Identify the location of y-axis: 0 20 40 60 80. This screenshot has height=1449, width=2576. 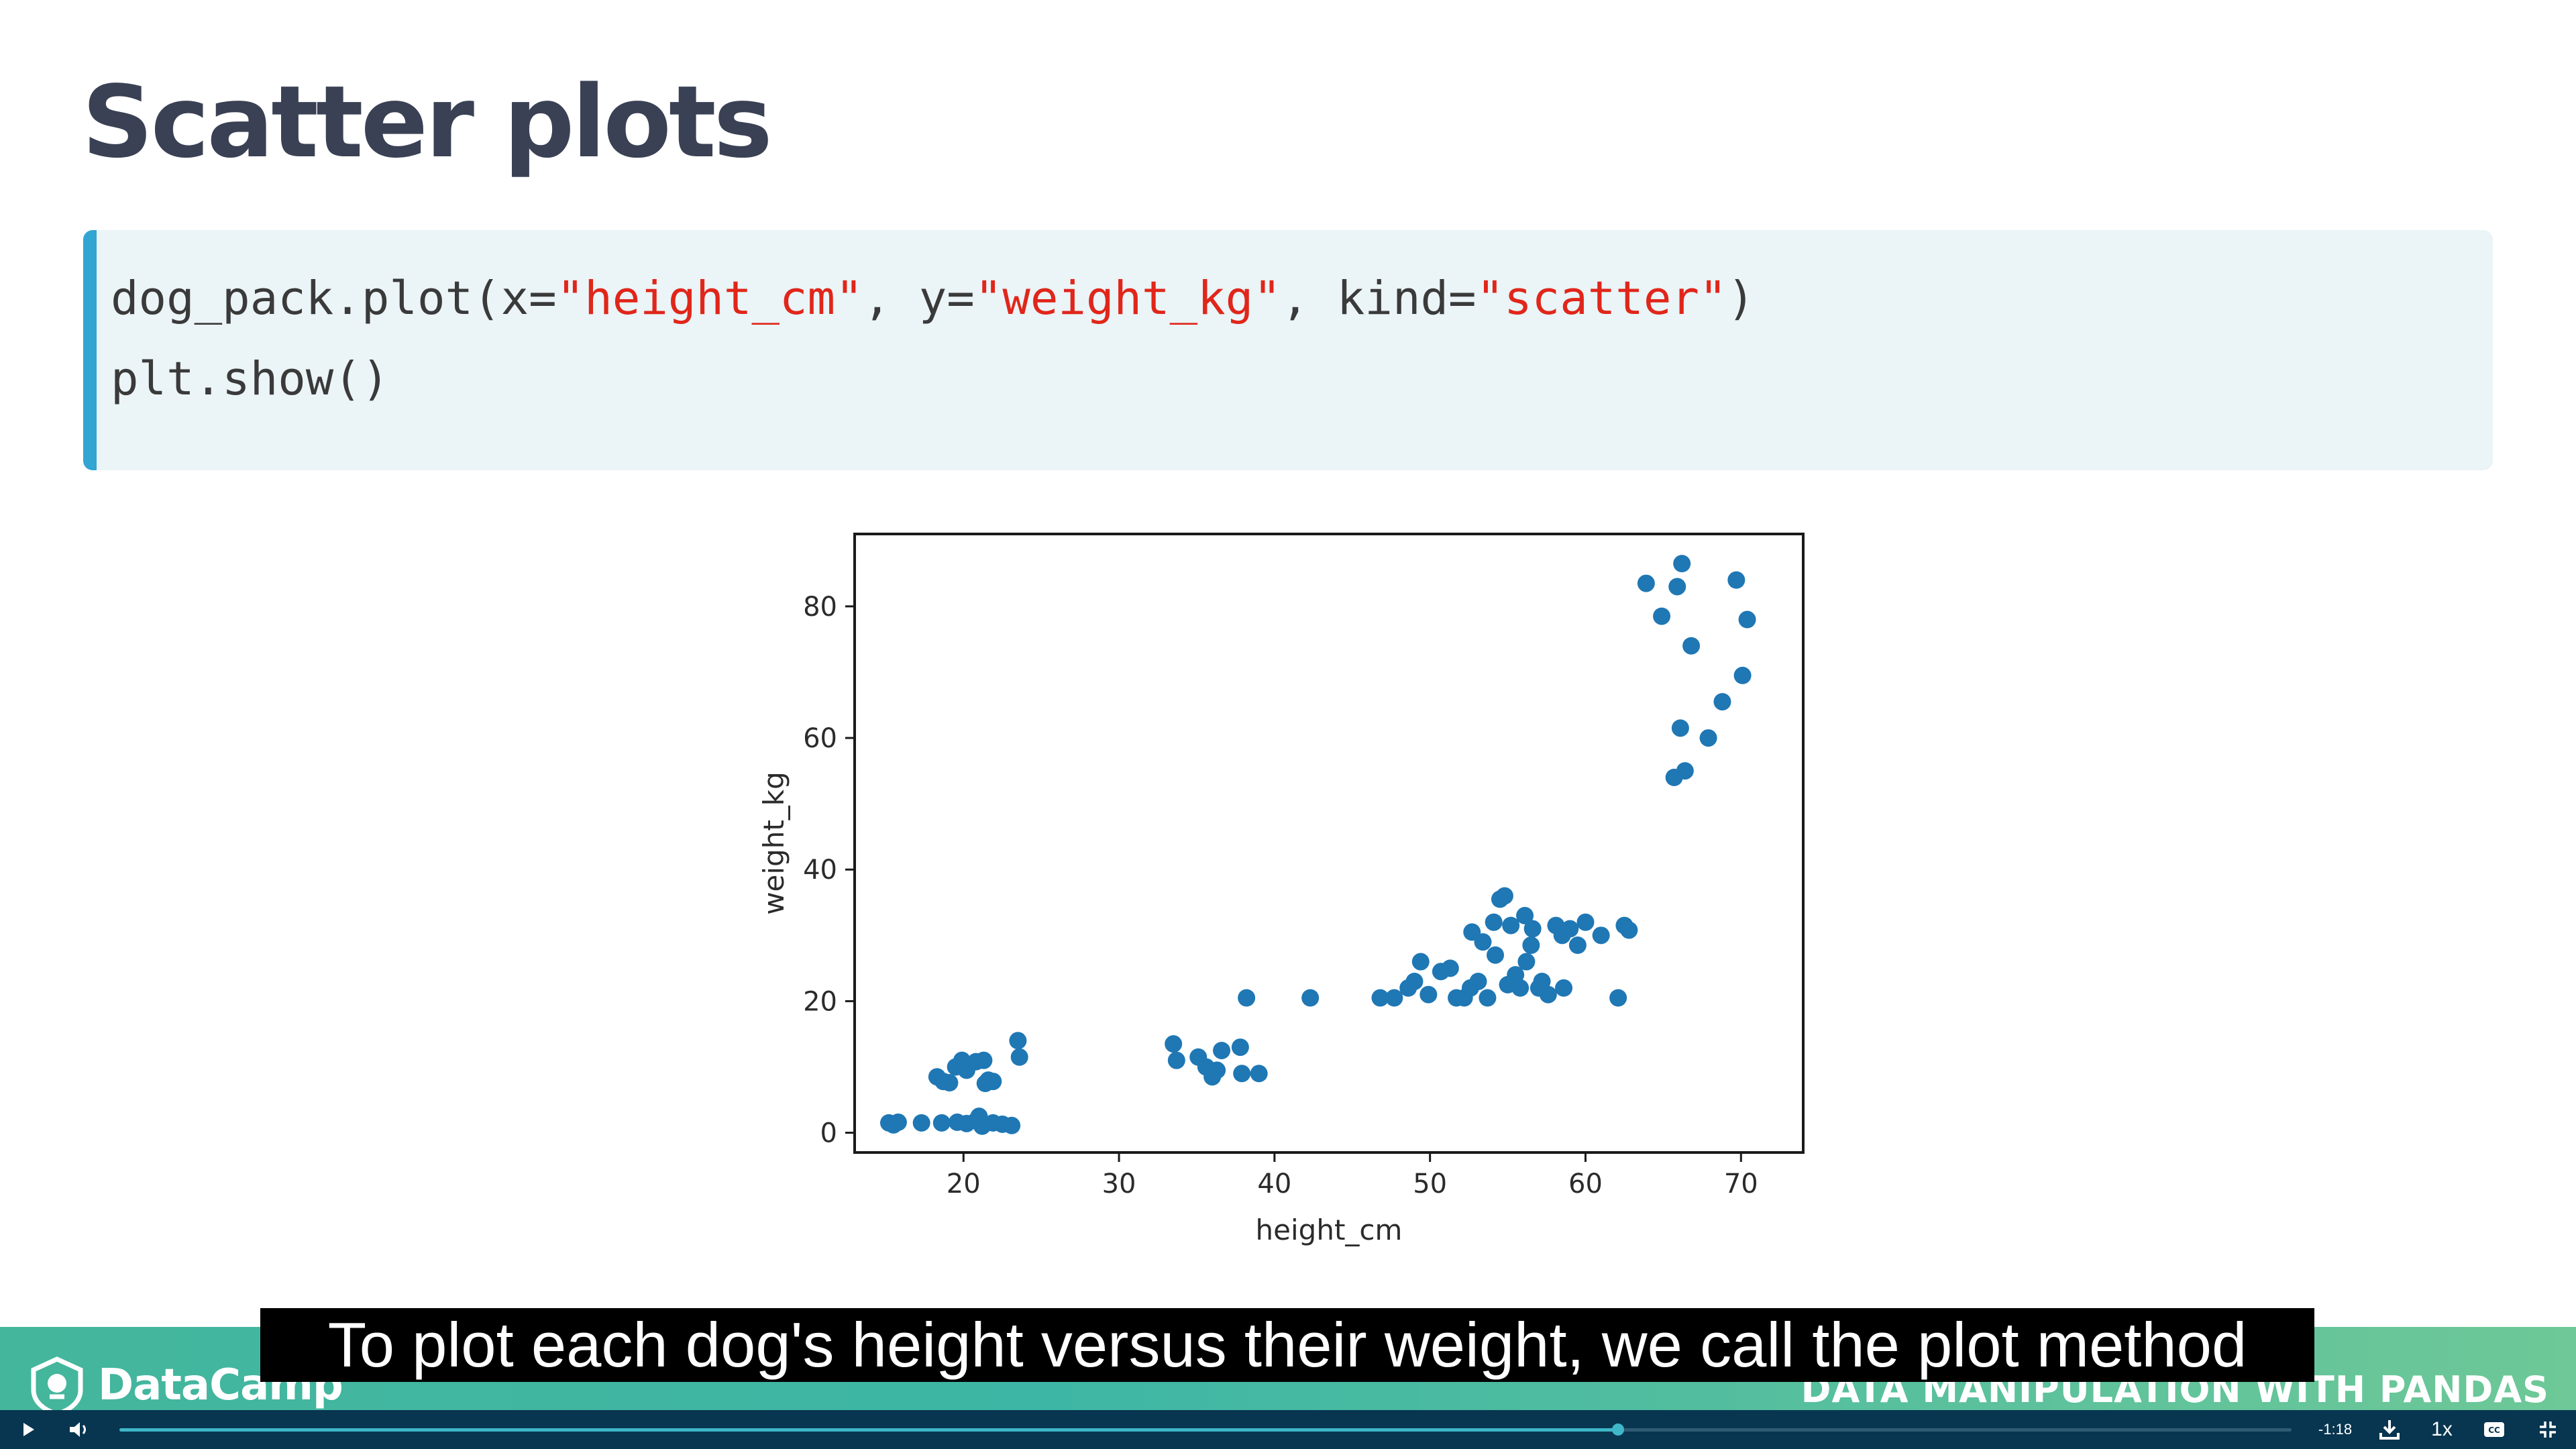
(829, 870).